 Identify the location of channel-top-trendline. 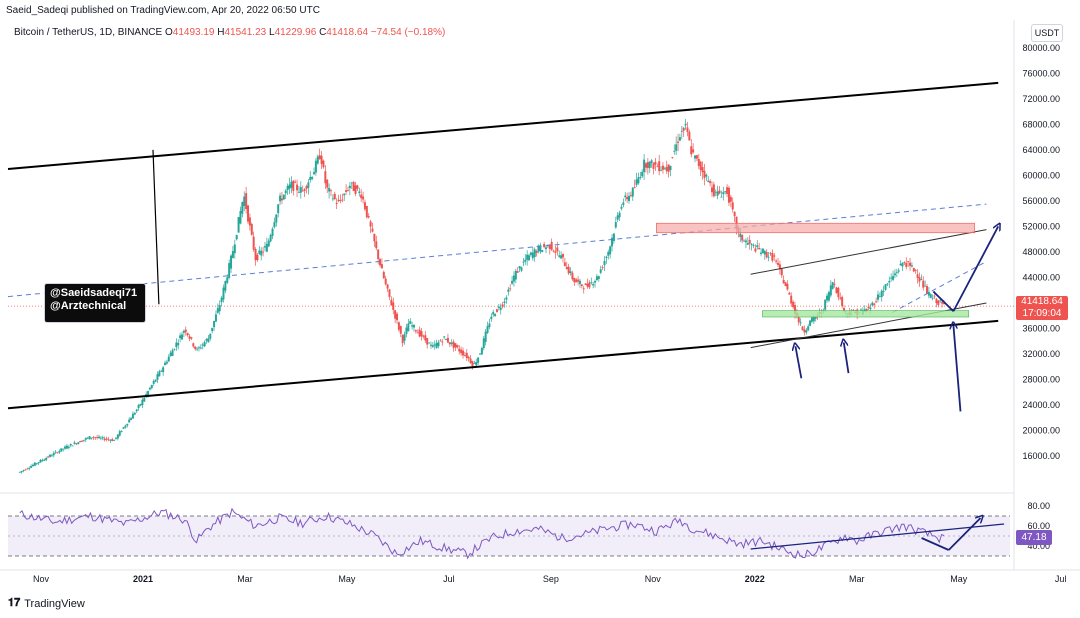
(503, 125).